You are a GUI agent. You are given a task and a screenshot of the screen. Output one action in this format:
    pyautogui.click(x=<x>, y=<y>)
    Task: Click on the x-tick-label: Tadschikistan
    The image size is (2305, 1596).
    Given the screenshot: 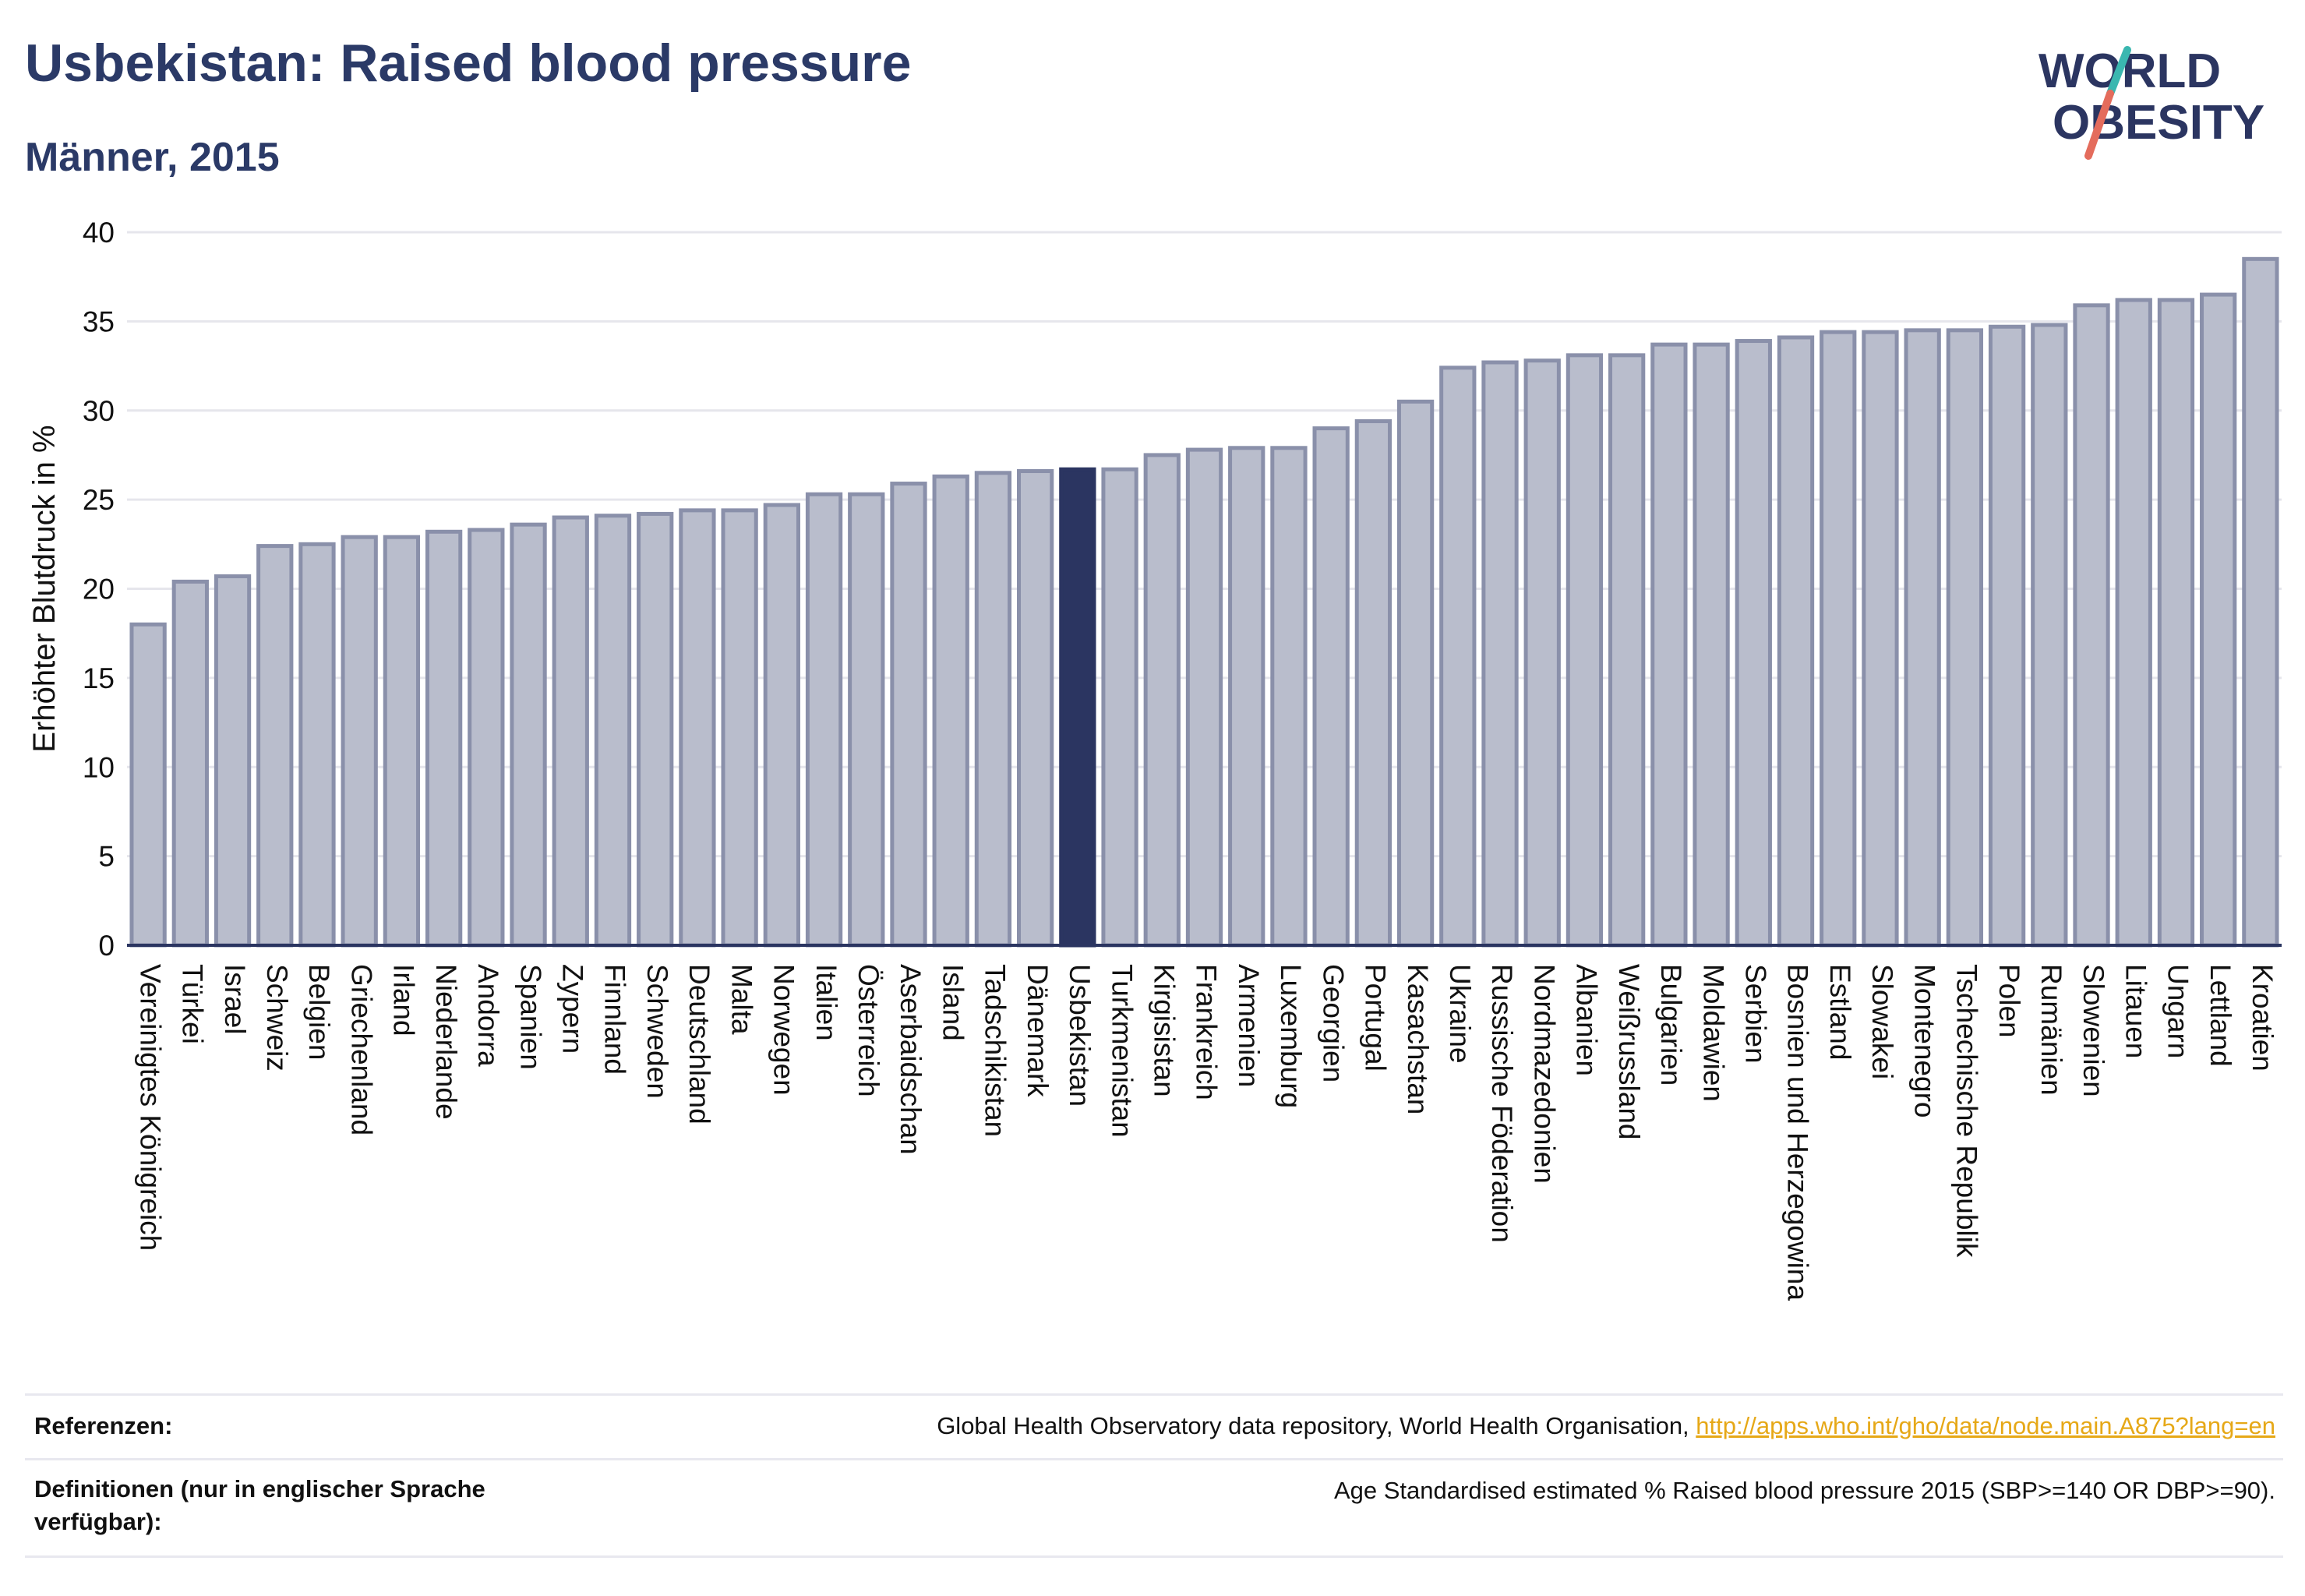 What is the action you would take?
    pyautogui.click(x=995, y=1050)
    